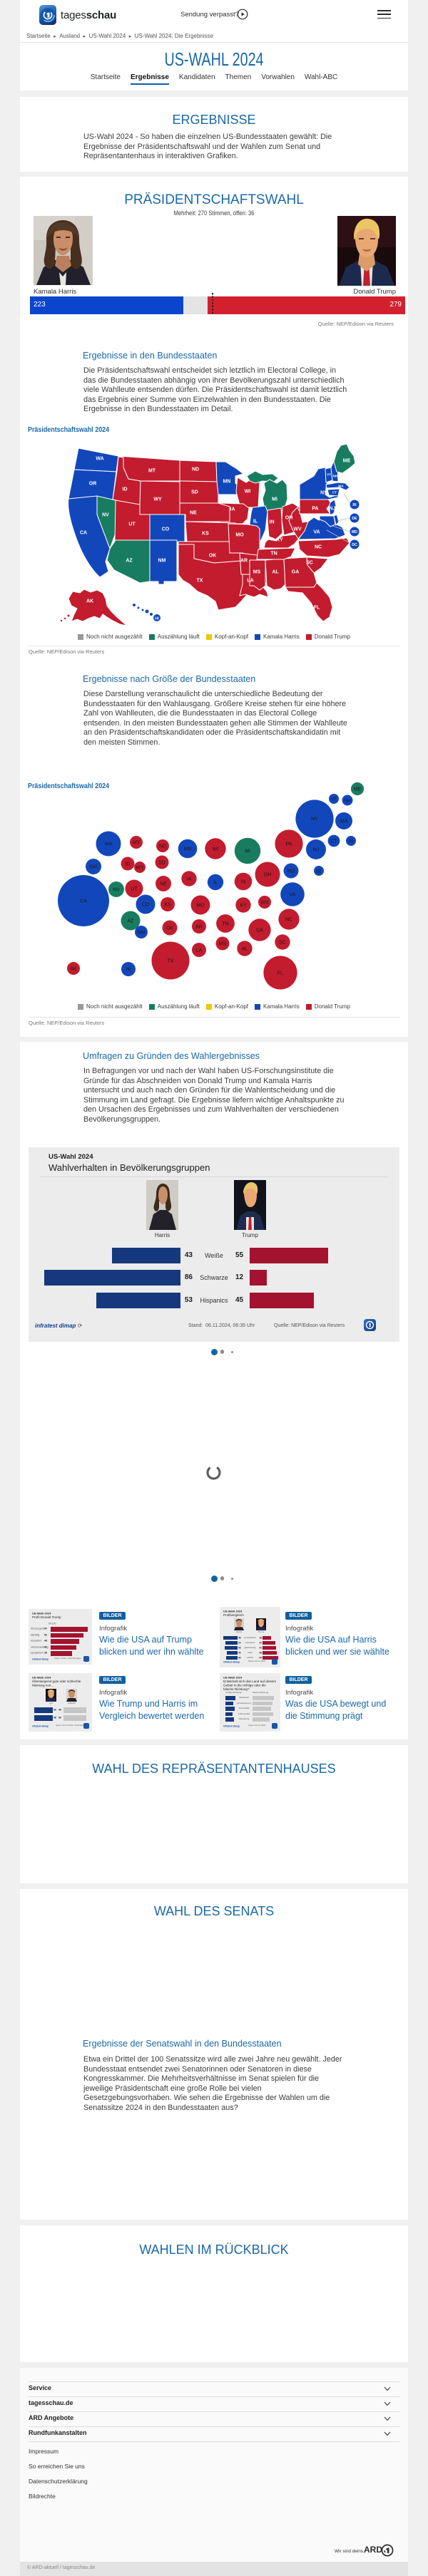  What do you see at coordinates (129, 560) in the screenshot?
I see `svg-text: AZ` at bounding box center [129, 560].